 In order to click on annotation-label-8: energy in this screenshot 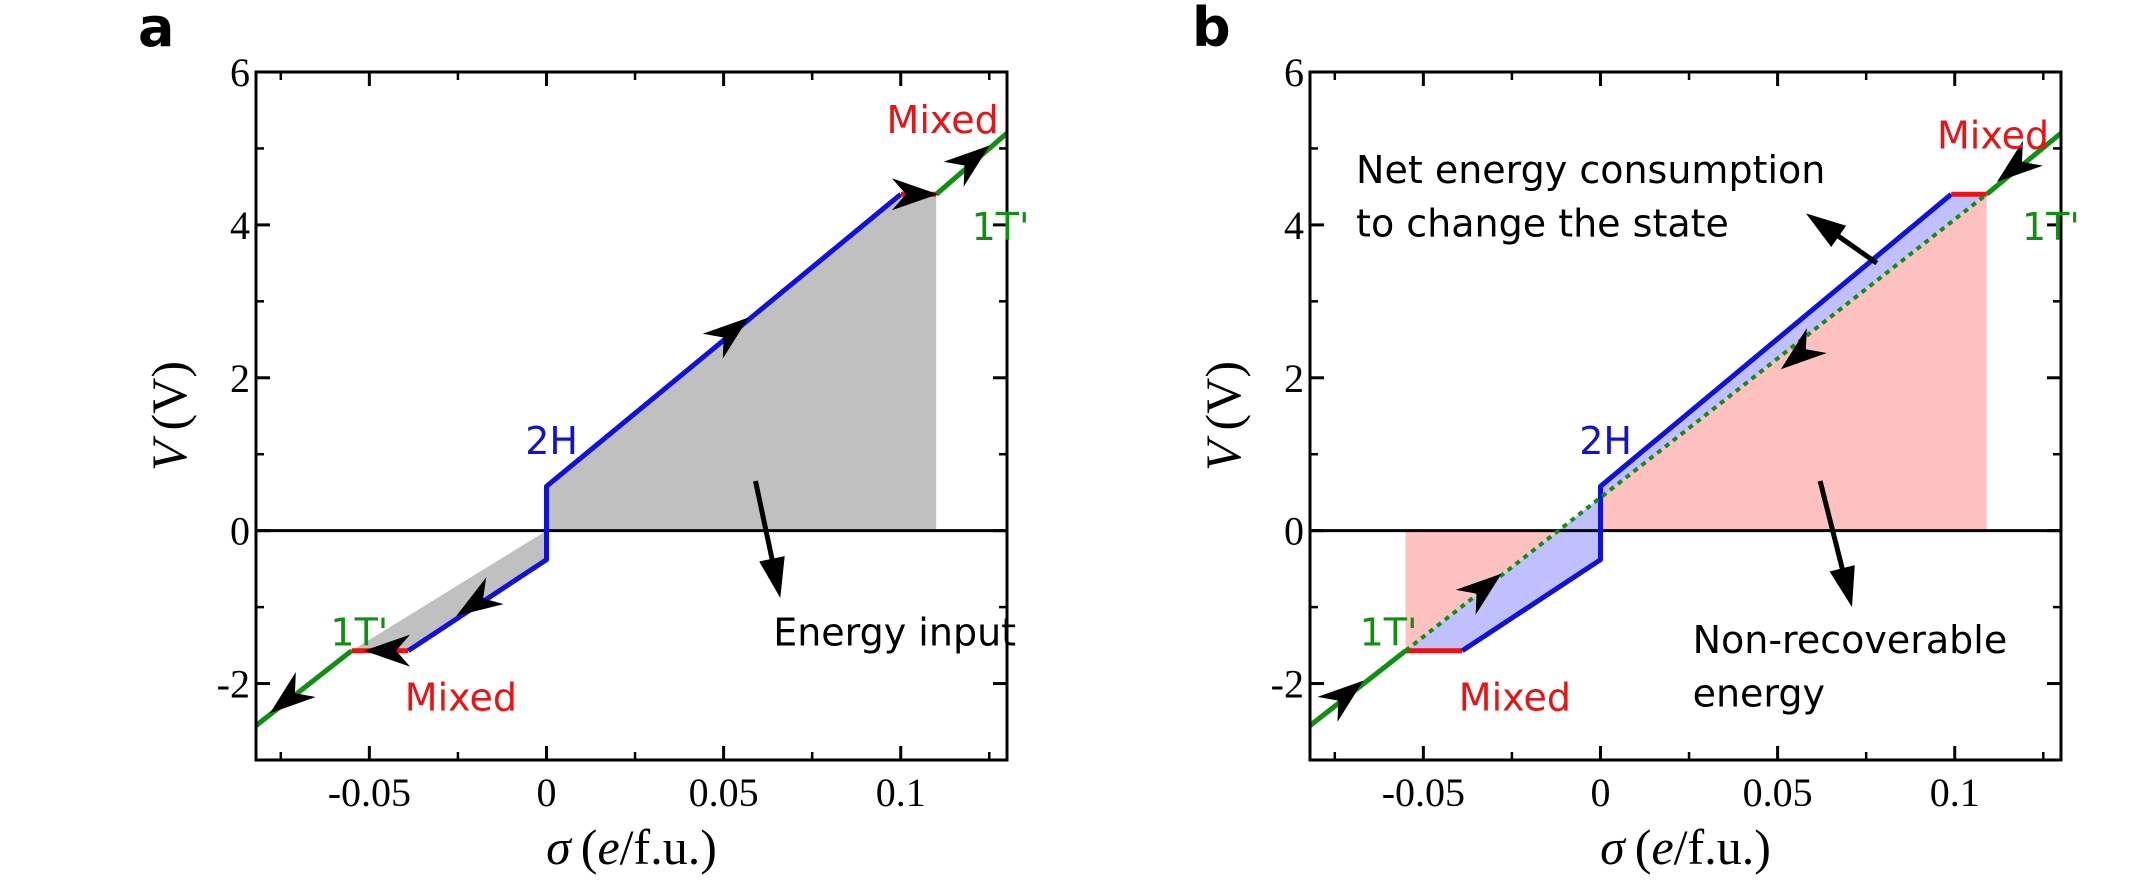, I will do `click(1759, 693)`.